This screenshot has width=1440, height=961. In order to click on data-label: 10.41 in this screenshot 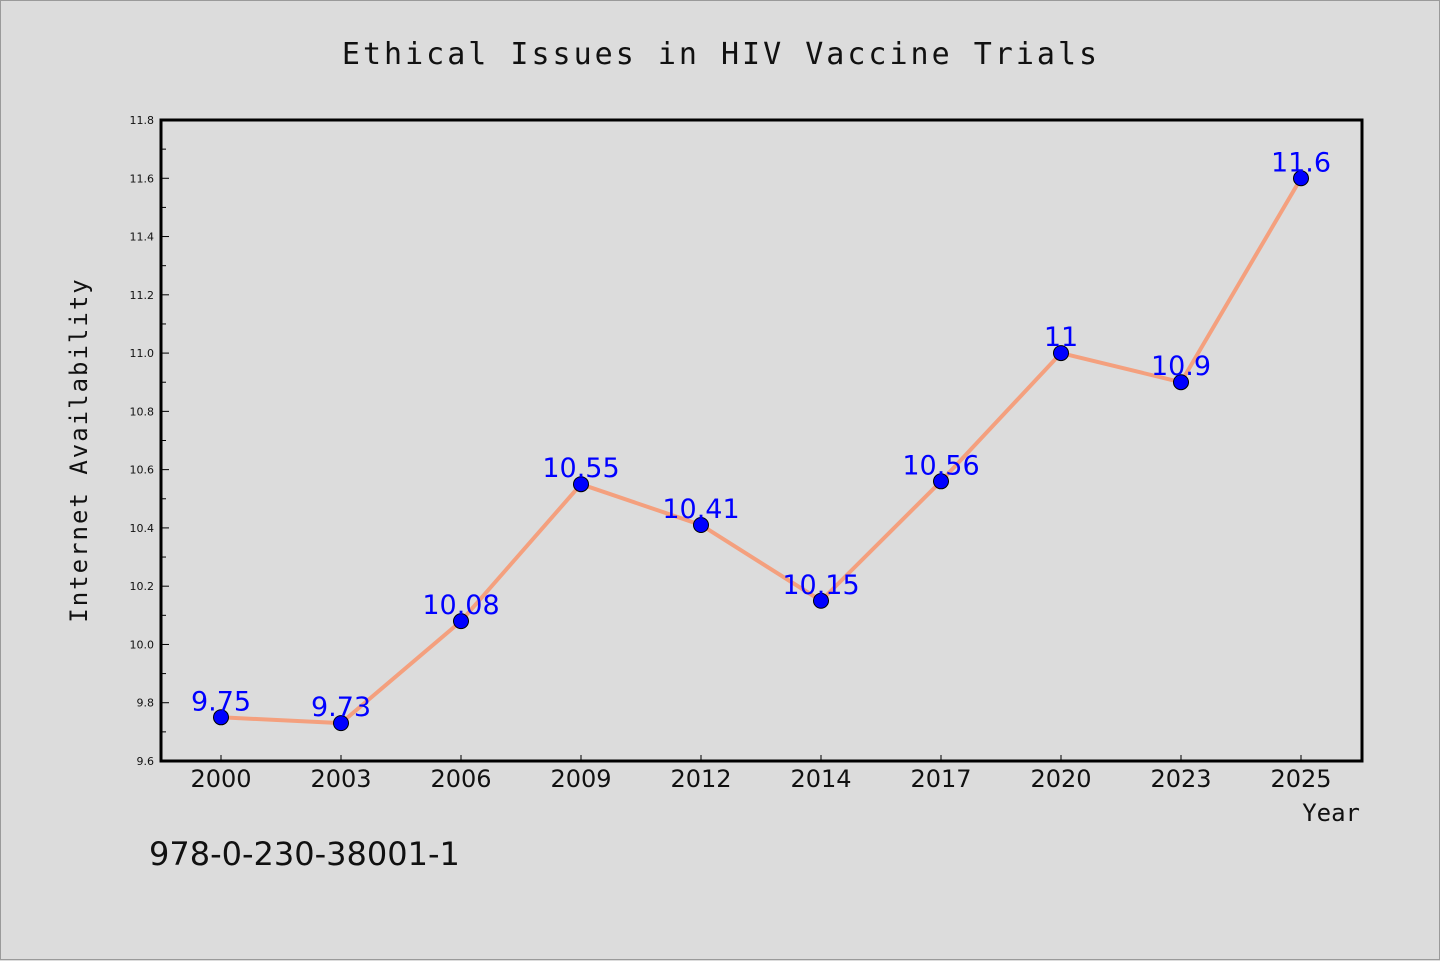, I will do `click(700, 509)`.